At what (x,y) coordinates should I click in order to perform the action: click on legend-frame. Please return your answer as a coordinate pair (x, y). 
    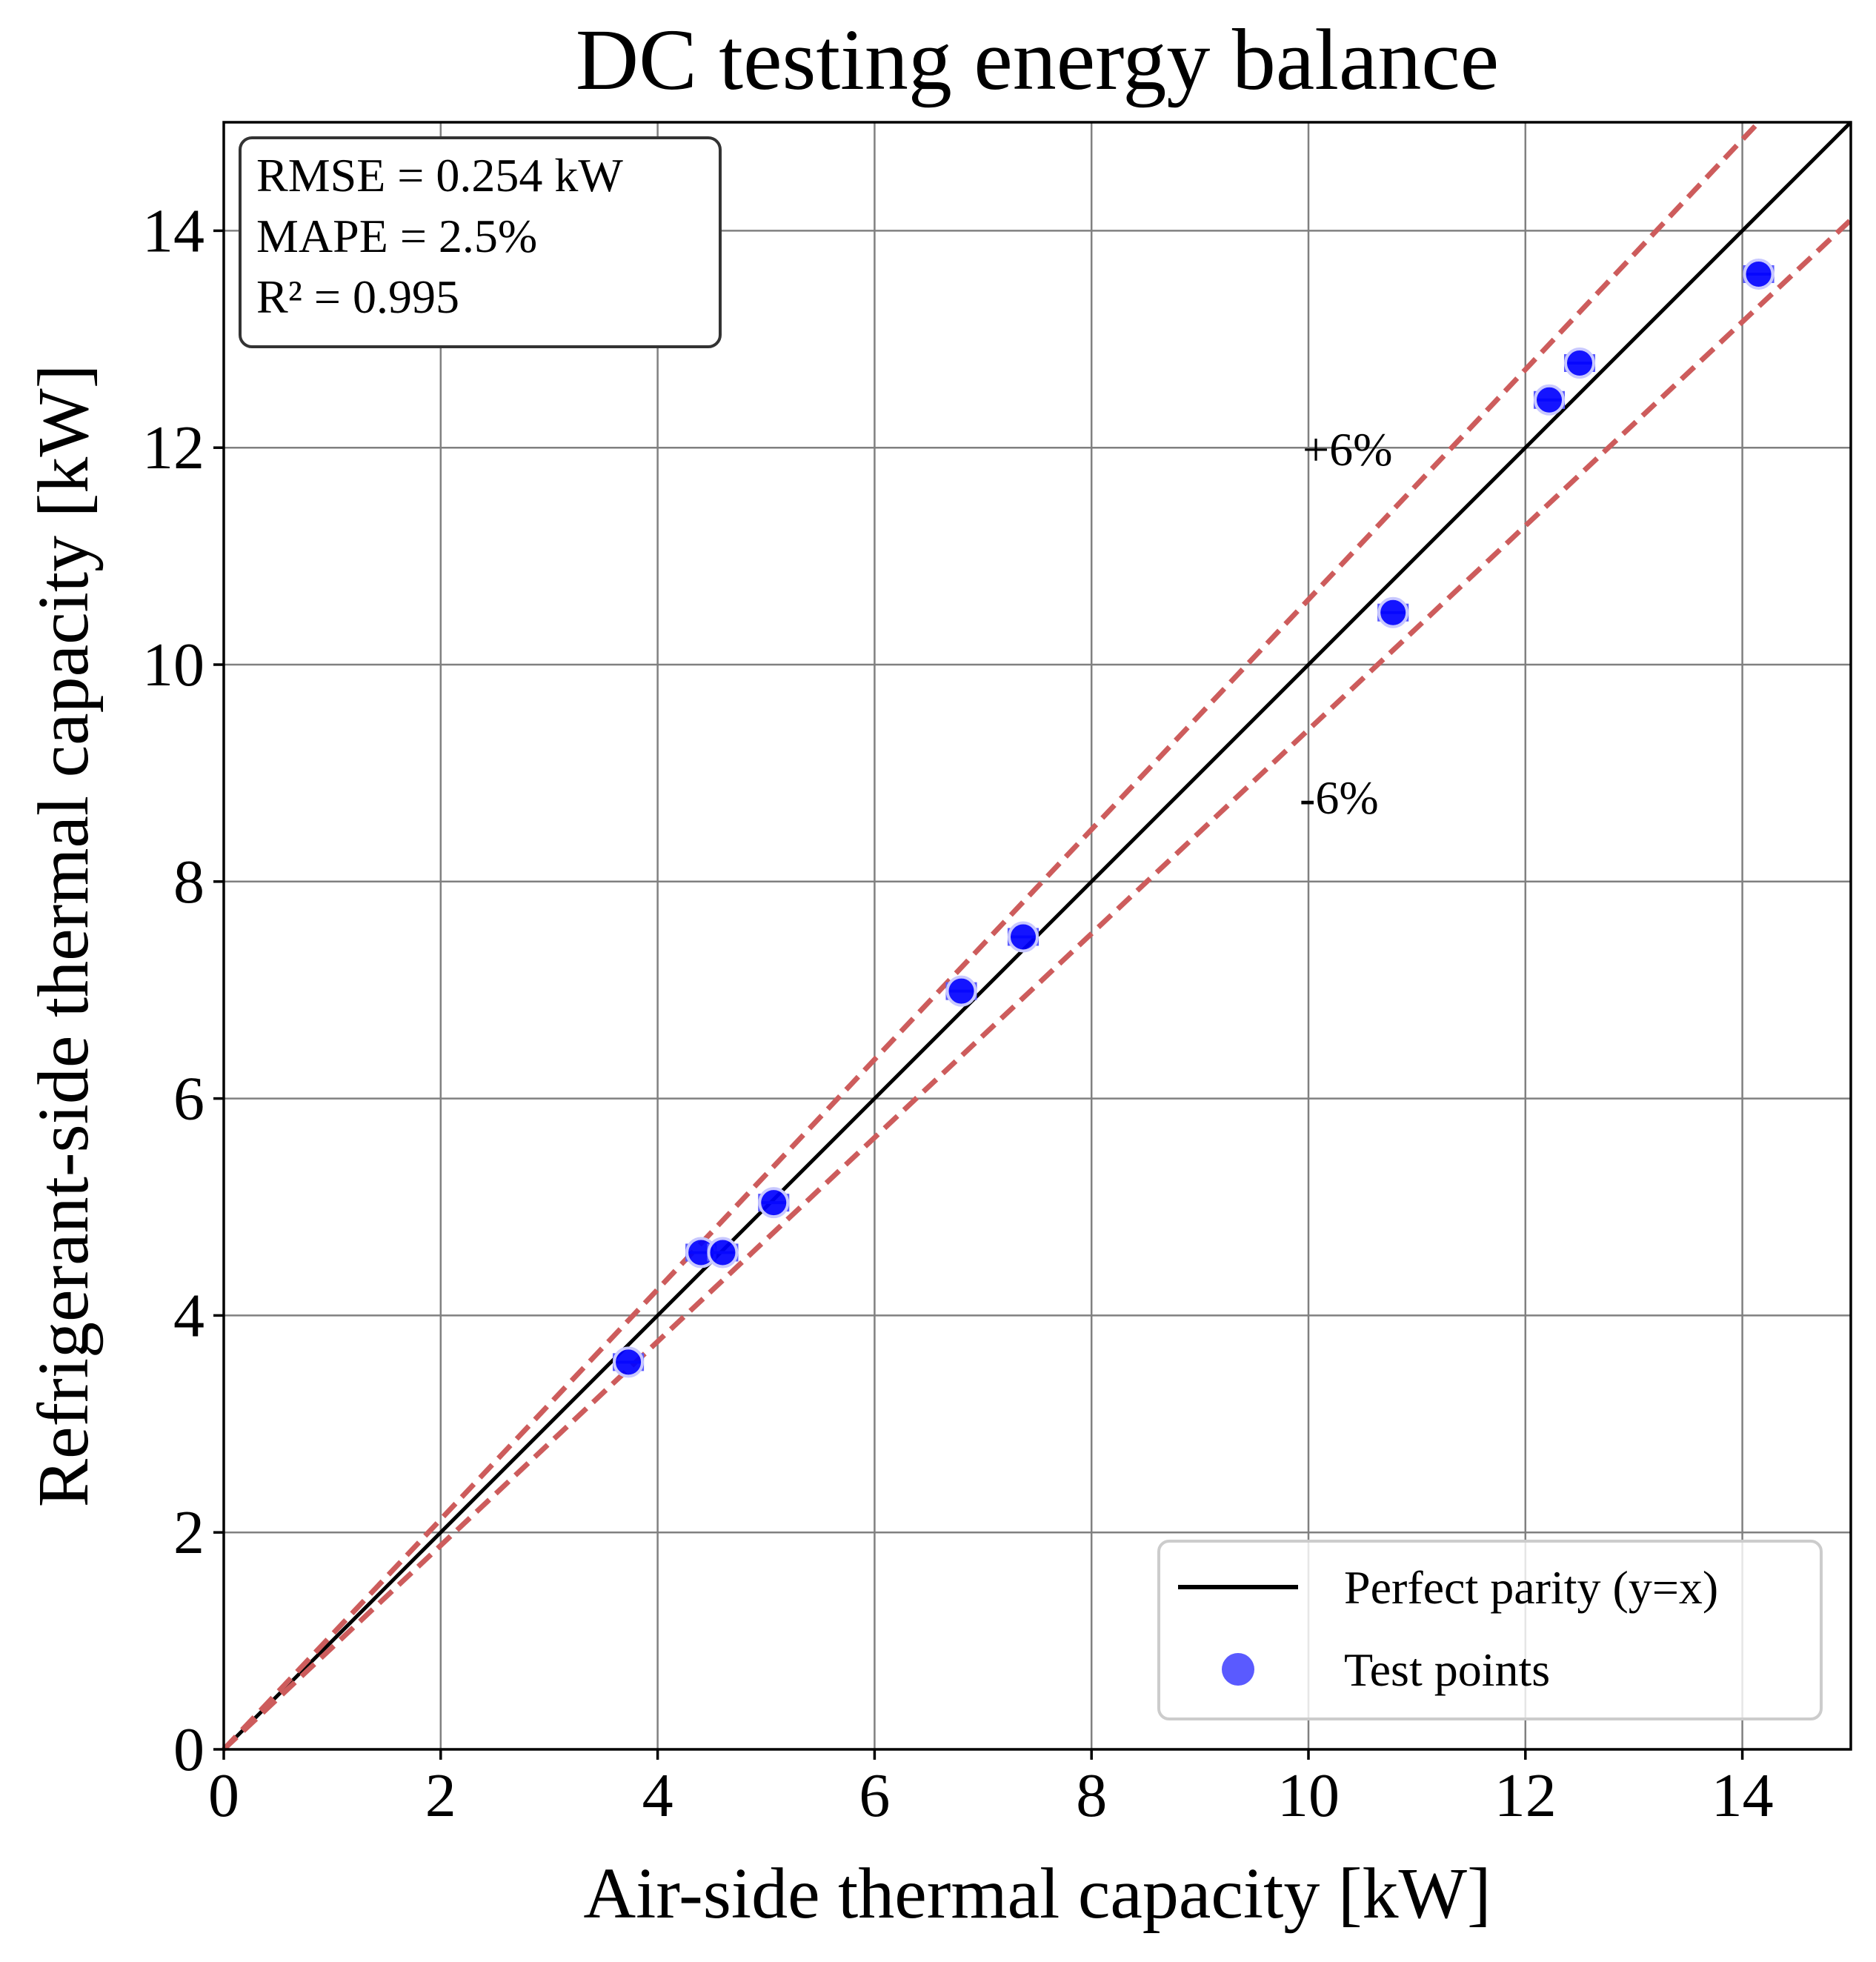
    Looking at the image, I should click on (1490, 1630).